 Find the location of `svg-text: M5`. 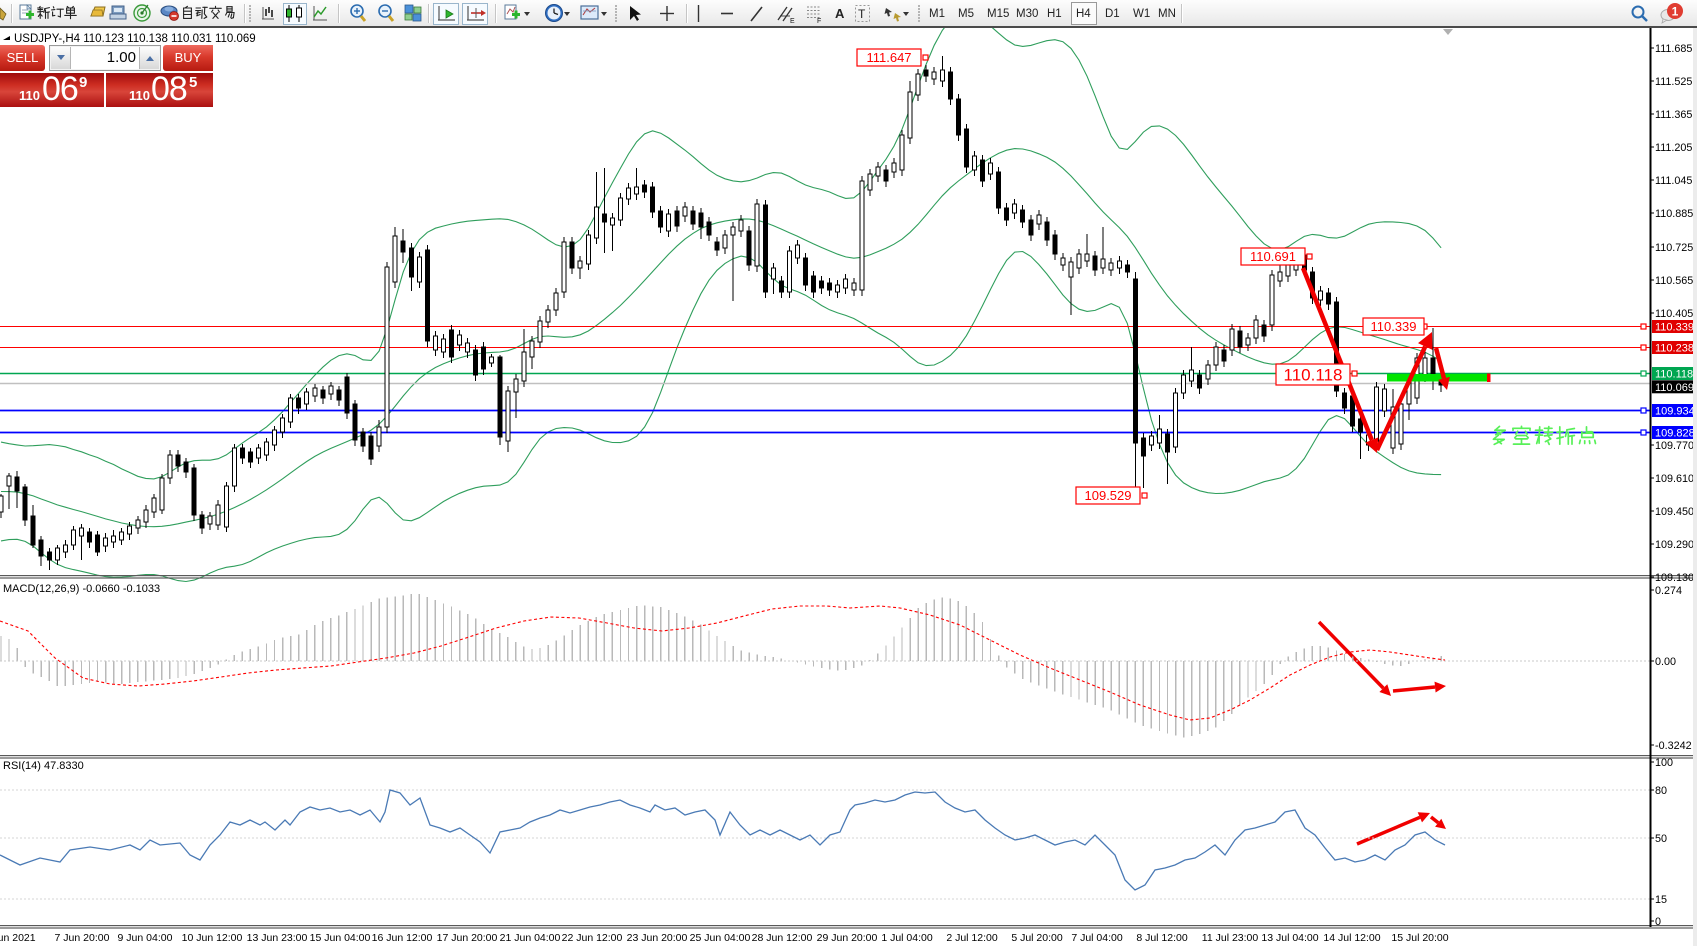

svg-text: M5 is located at coordinates (966, 14).